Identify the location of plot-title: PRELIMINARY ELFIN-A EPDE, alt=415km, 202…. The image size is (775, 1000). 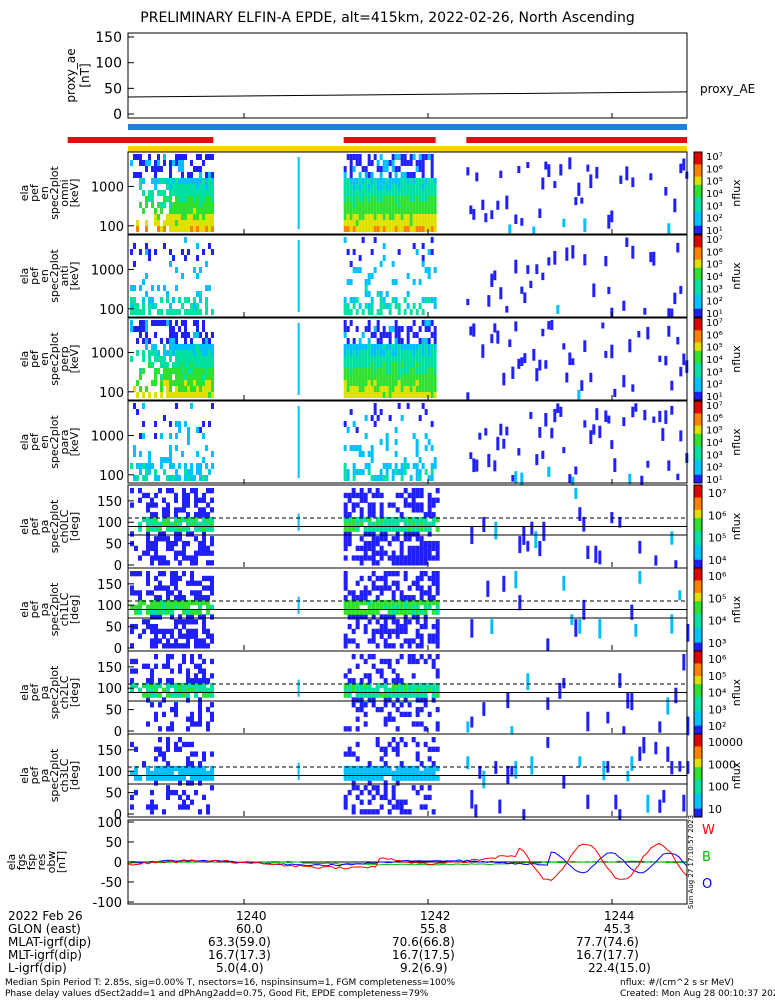
(387, 18).